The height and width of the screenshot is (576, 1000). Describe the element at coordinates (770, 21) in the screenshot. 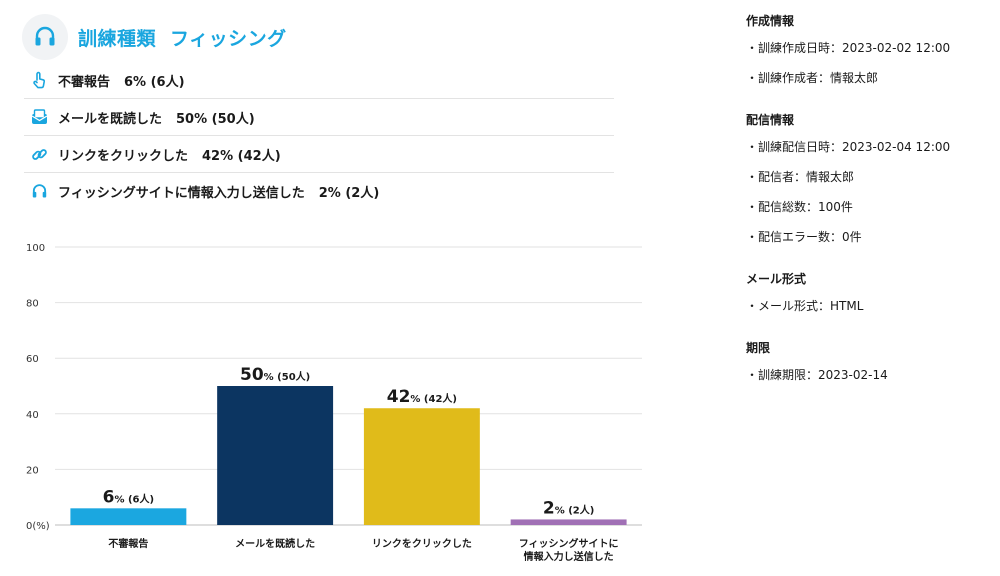

I see `section-title: 作成情報` at that location.